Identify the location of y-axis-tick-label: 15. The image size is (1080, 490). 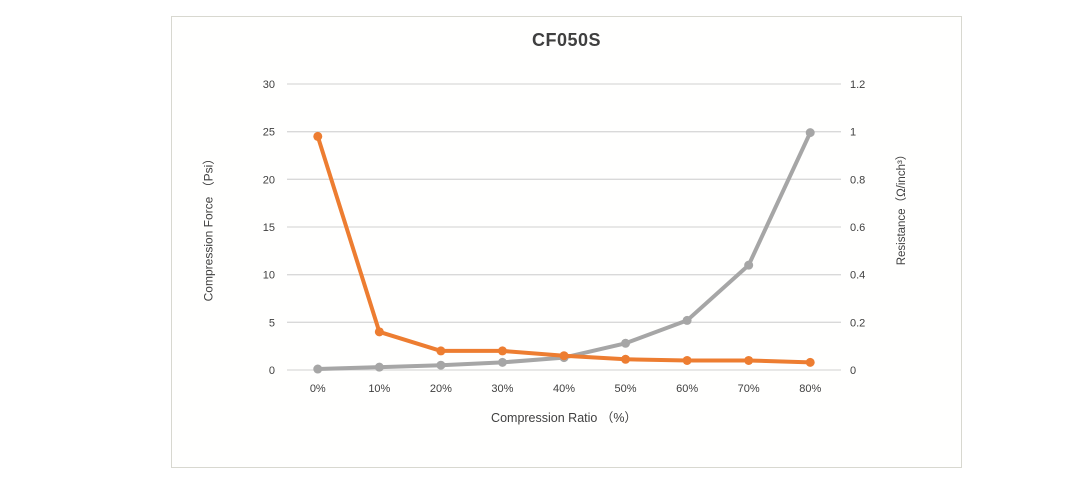
(269, 228).